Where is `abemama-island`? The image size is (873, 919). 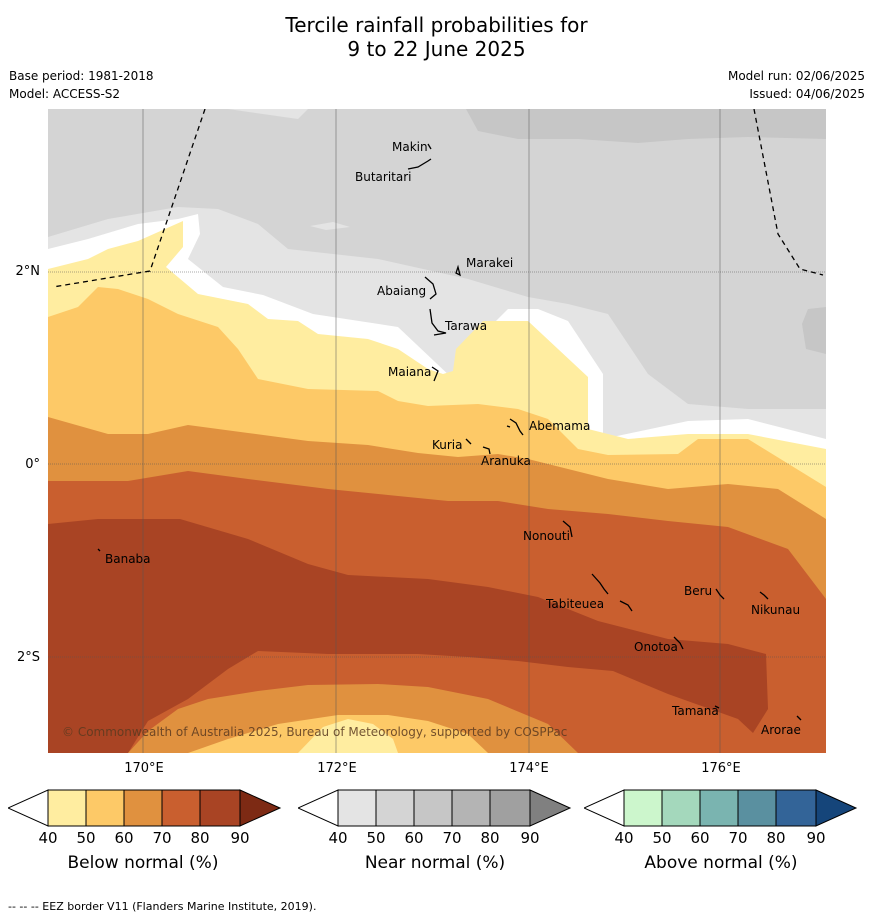 abemama-island is located at coordinates (516, 427).